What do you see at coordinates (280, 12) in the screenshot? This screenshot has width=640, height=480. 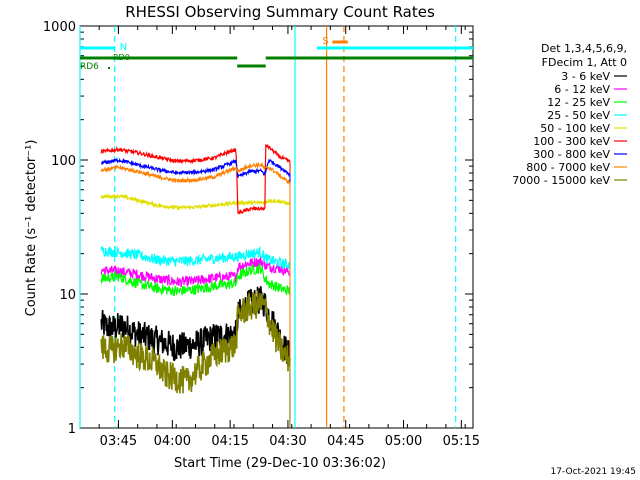 I see `chart-title: RHESSI Observing Summary Count Rates` at bounding box center [280, 12].